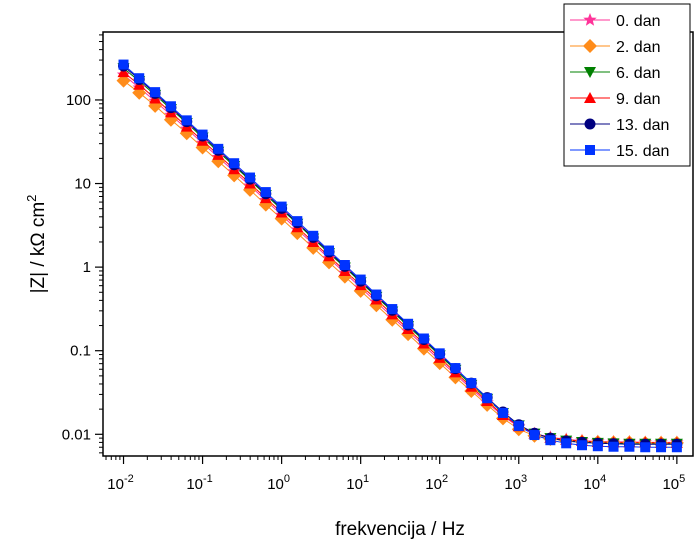 The image size is (697, 548). What do you see at coordinates (436, 483) in the screenshot?
I see `x-tick-label: 10²` at bounding box center [436, 483].